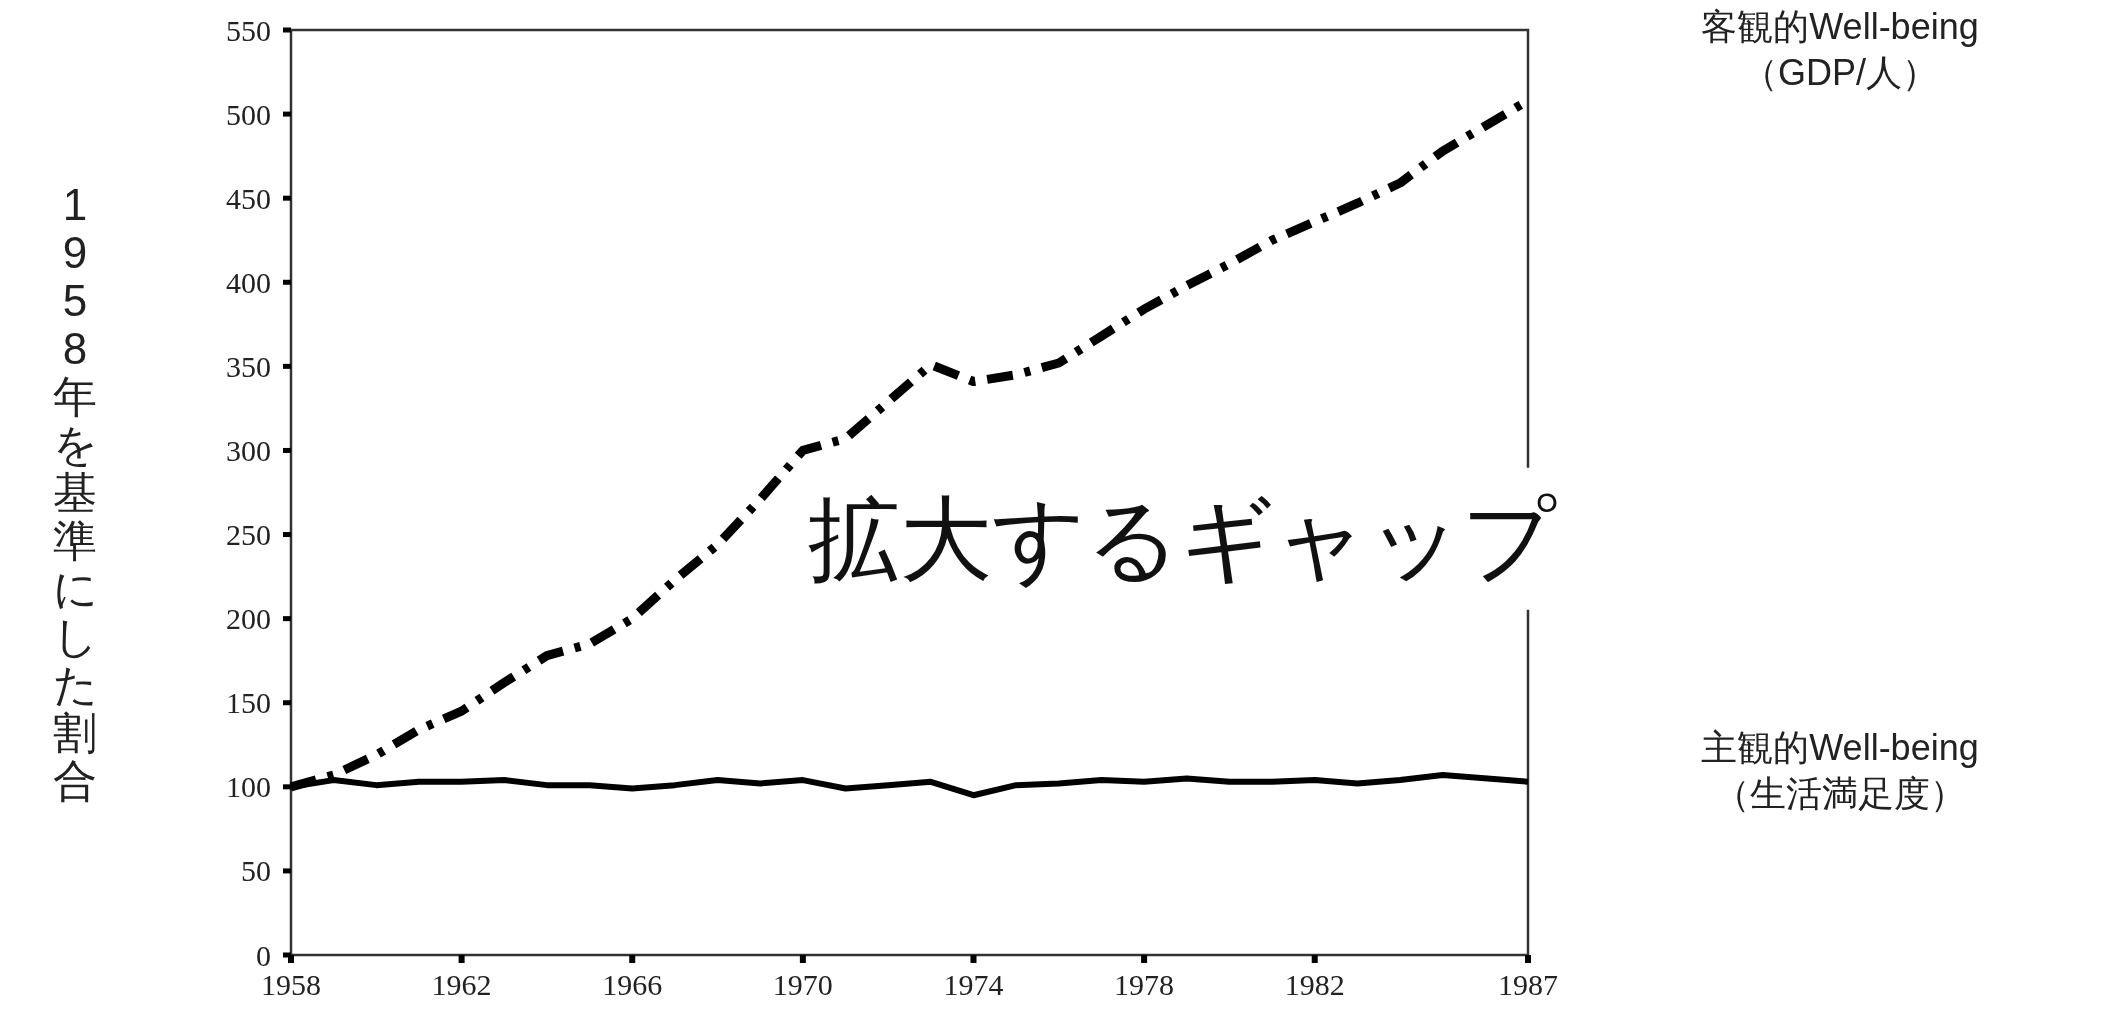 Image resolution: width=2128 pixels, height=1010 pixels. I want to click on y-tick-label: 150, so click(248, 703).